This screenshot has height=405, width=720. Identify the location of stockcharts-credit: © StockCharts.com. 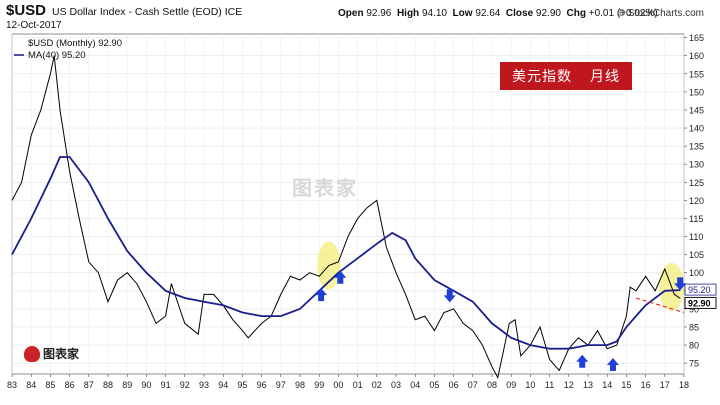
(660, 13).